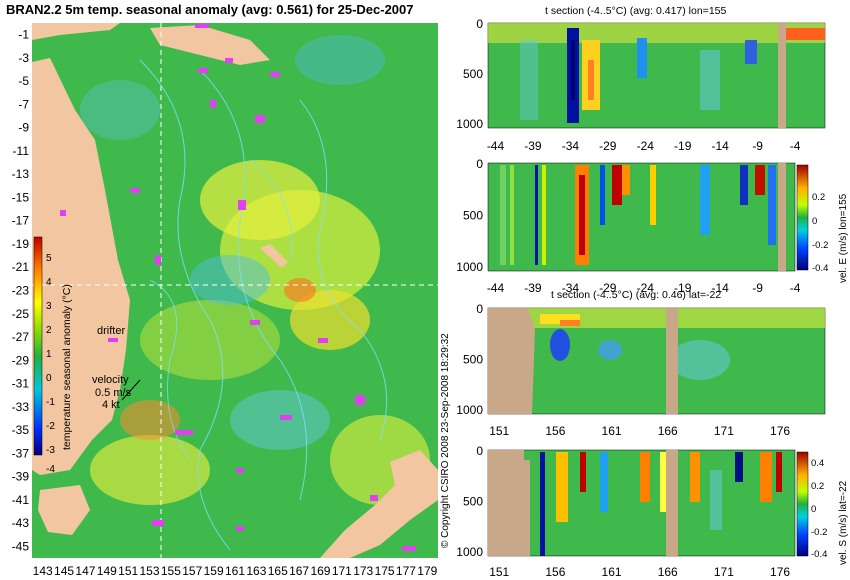  Describe the element at coordinates (813, 509) in the screenshot. I see `panel4-colorbar-tick-2: 0` at that location.